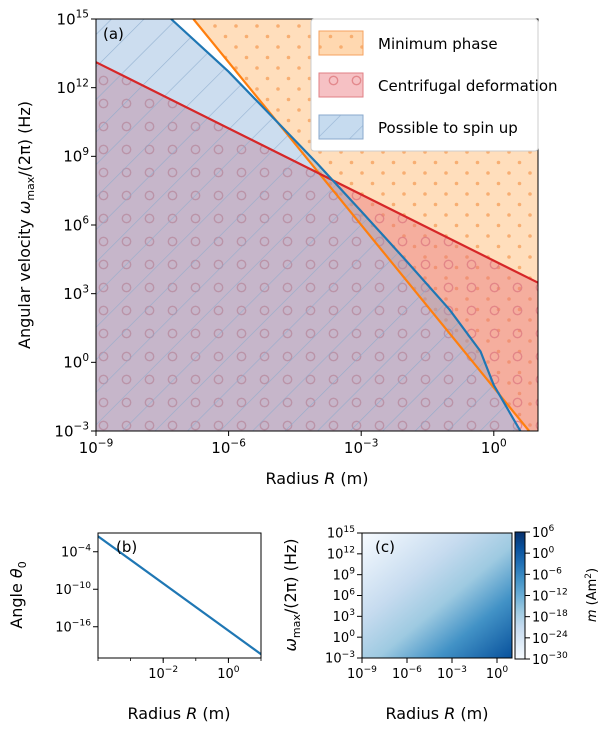 The width and height of the screenshot is (608, 741). Describe the element at coordinates (349, 551) in the screenshot. I see `panel-c-y-tick-label-5-exponent: 12` at that location.